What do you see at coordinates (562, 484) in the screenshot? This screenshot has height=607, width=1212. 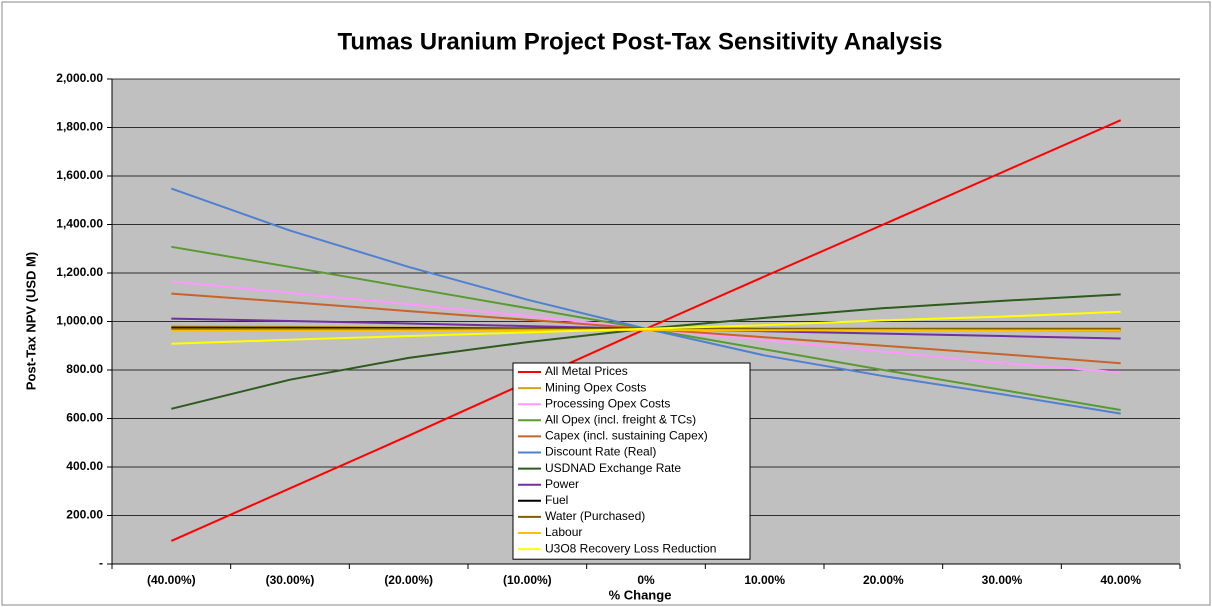 I see `legend-label: Power` at bounding box center [562, 484].